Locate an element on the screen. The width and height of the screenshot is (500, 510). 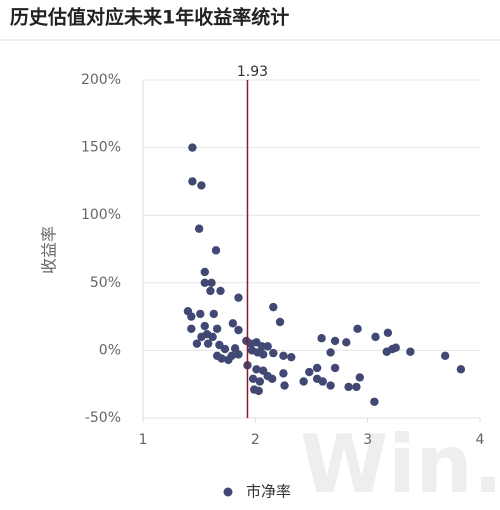
watermark: Win.d is located at coordinates (400, 464).